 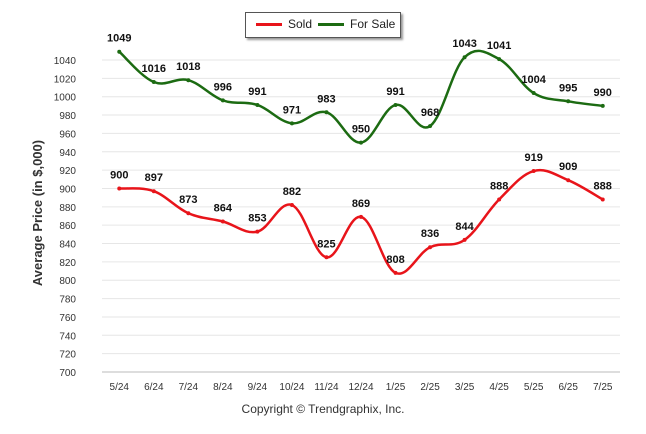 What do you see at coordinates (361, 130) in the screenshot?
I see `data-label-for-sale: 950` at bounding box center [361, 130].